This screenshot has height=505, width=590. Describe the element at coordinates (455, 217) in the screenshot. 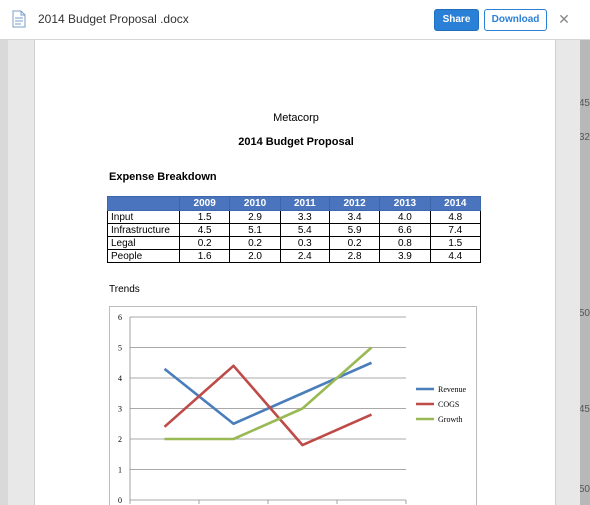

I see `table-cell: 4.8` at that location.